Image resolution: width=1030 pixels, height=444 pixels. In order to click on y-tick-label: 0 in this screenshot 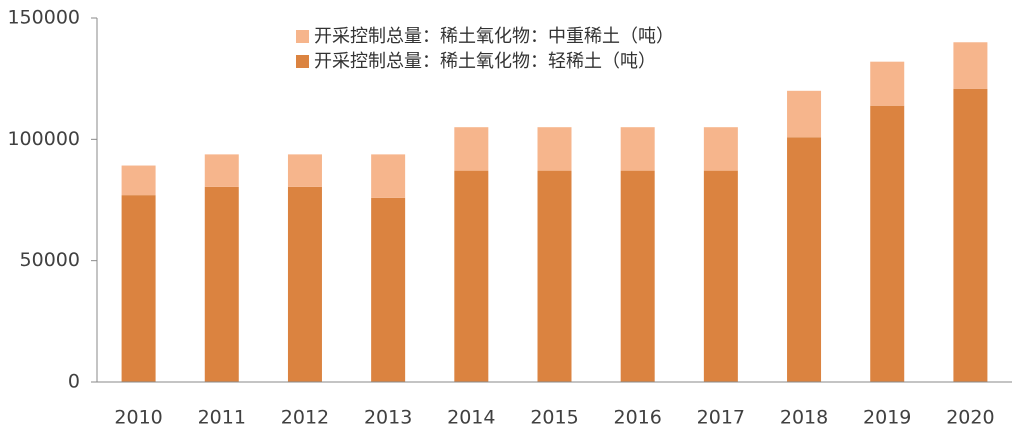, I will do `click(74, 382)`.